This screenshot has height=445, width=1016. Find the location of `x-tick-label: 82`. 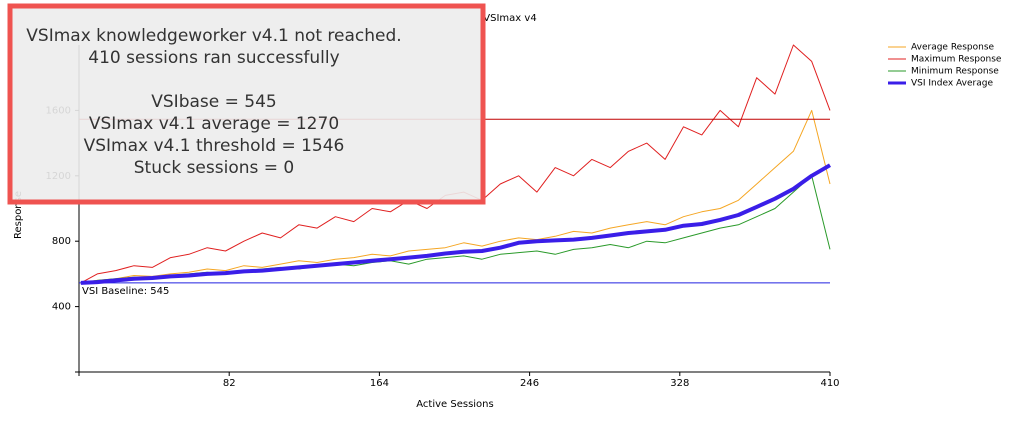

x-tick-label: 82 is located at coordinates (229, 383).